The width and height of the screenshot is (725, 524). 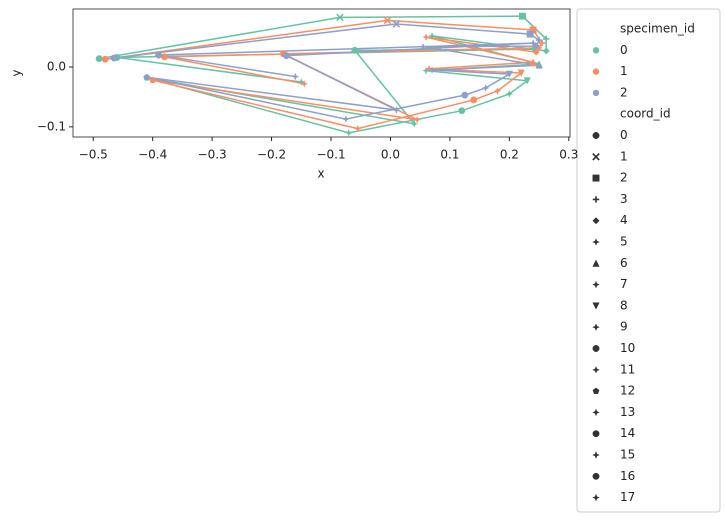 I want to click on legend-label: 16, so click(x=627, y=476).